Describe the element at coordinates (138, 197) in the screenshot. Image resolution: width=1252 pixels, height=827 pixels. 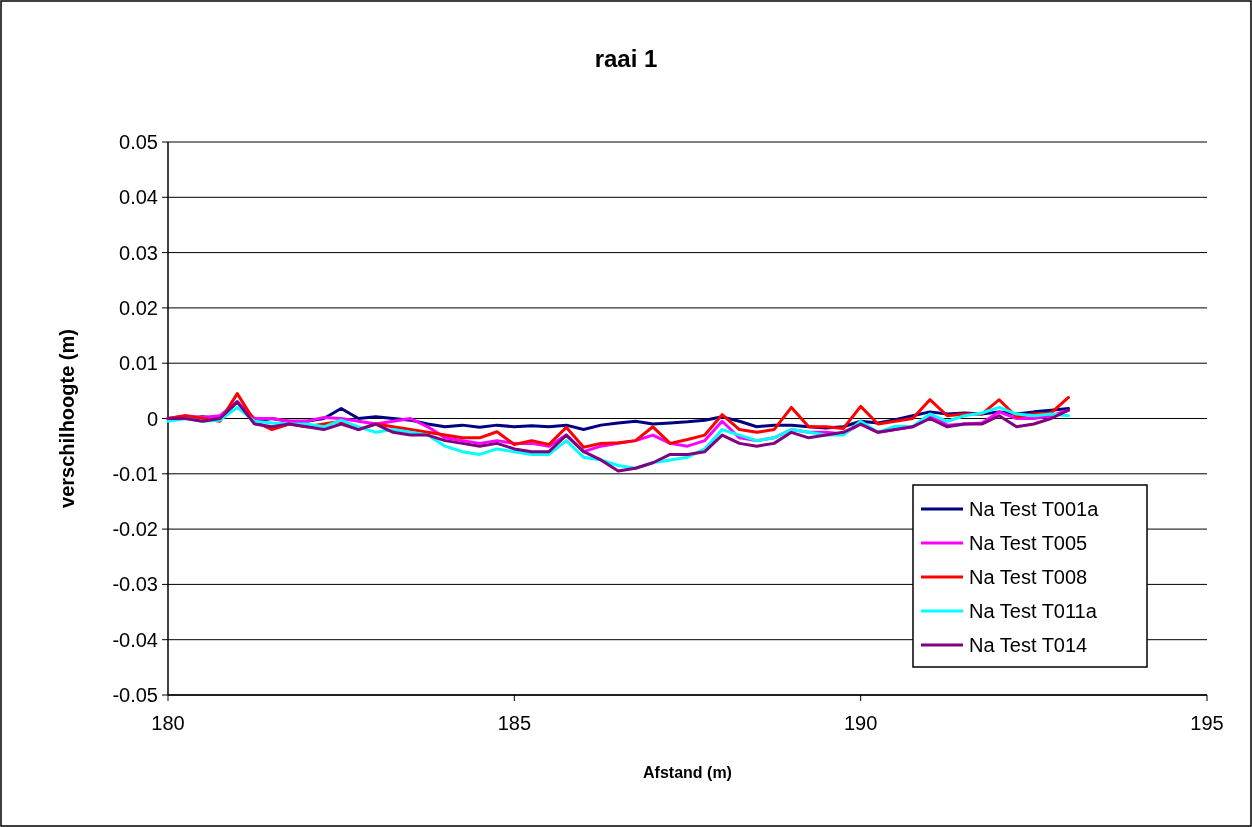
I see `y-tick-label: 0.04` at that location.